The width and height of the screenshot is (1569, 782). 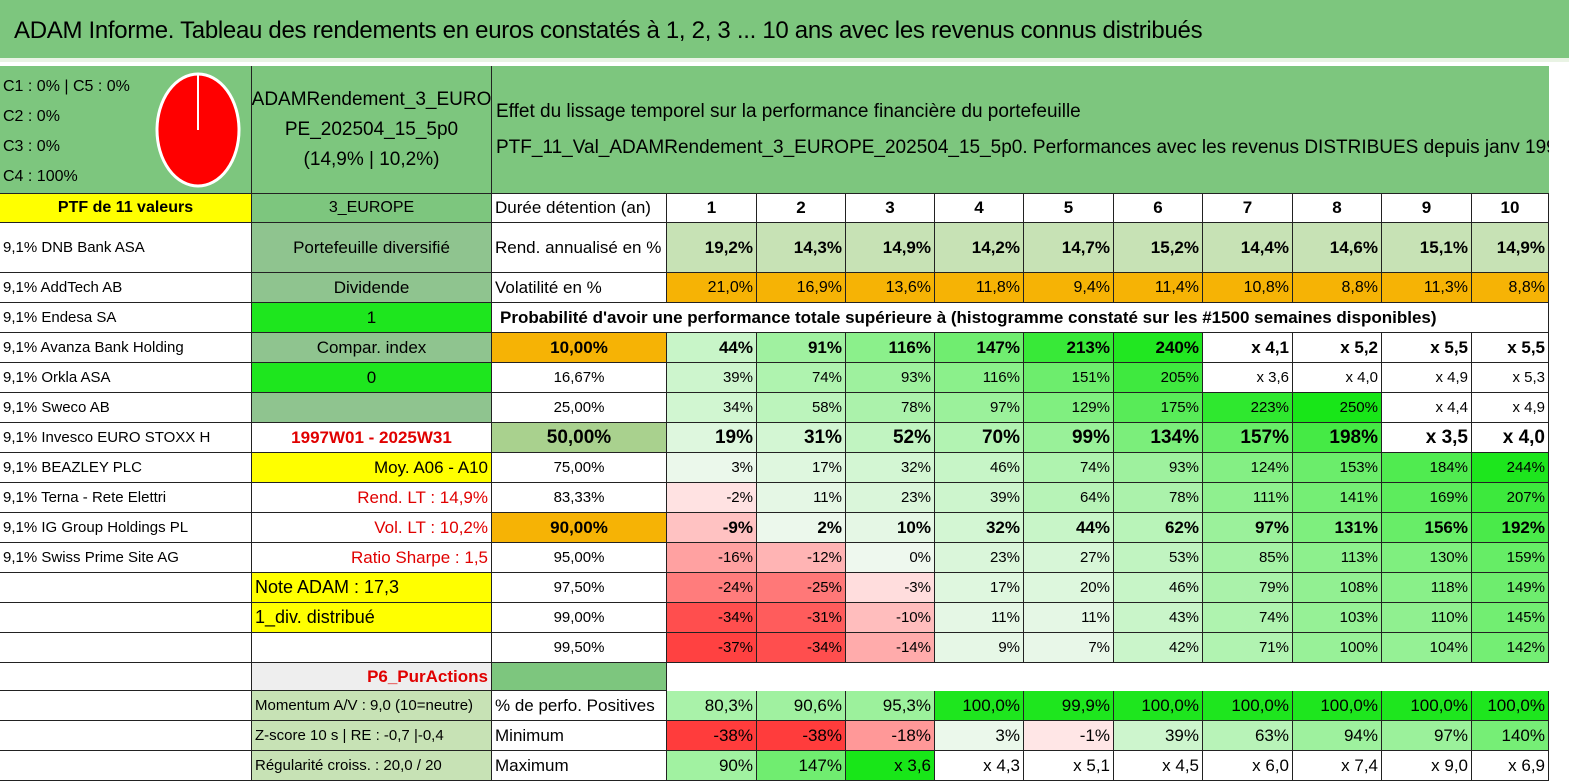 What do you see at coordinates (372, 677) in the screenshot?
I see `p6-label: P6_PurActions` at bounding box center [372, 677].